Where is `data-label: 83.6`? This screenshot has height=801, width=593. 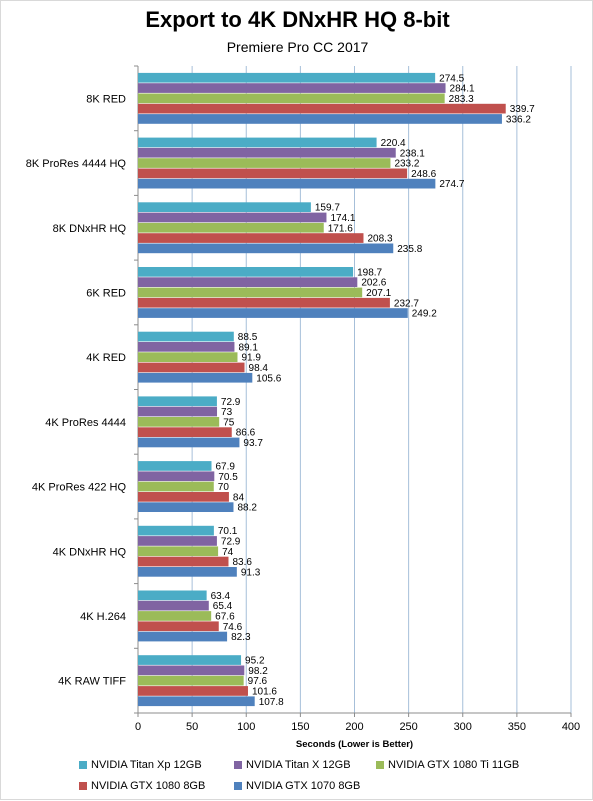
data-label: 83.6 is located at coordinates (242, 562).